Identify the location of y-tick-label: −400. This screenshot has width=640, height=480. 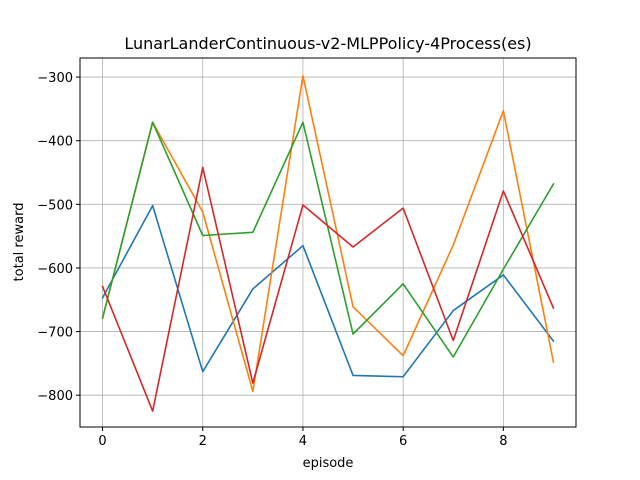
(55, 142).